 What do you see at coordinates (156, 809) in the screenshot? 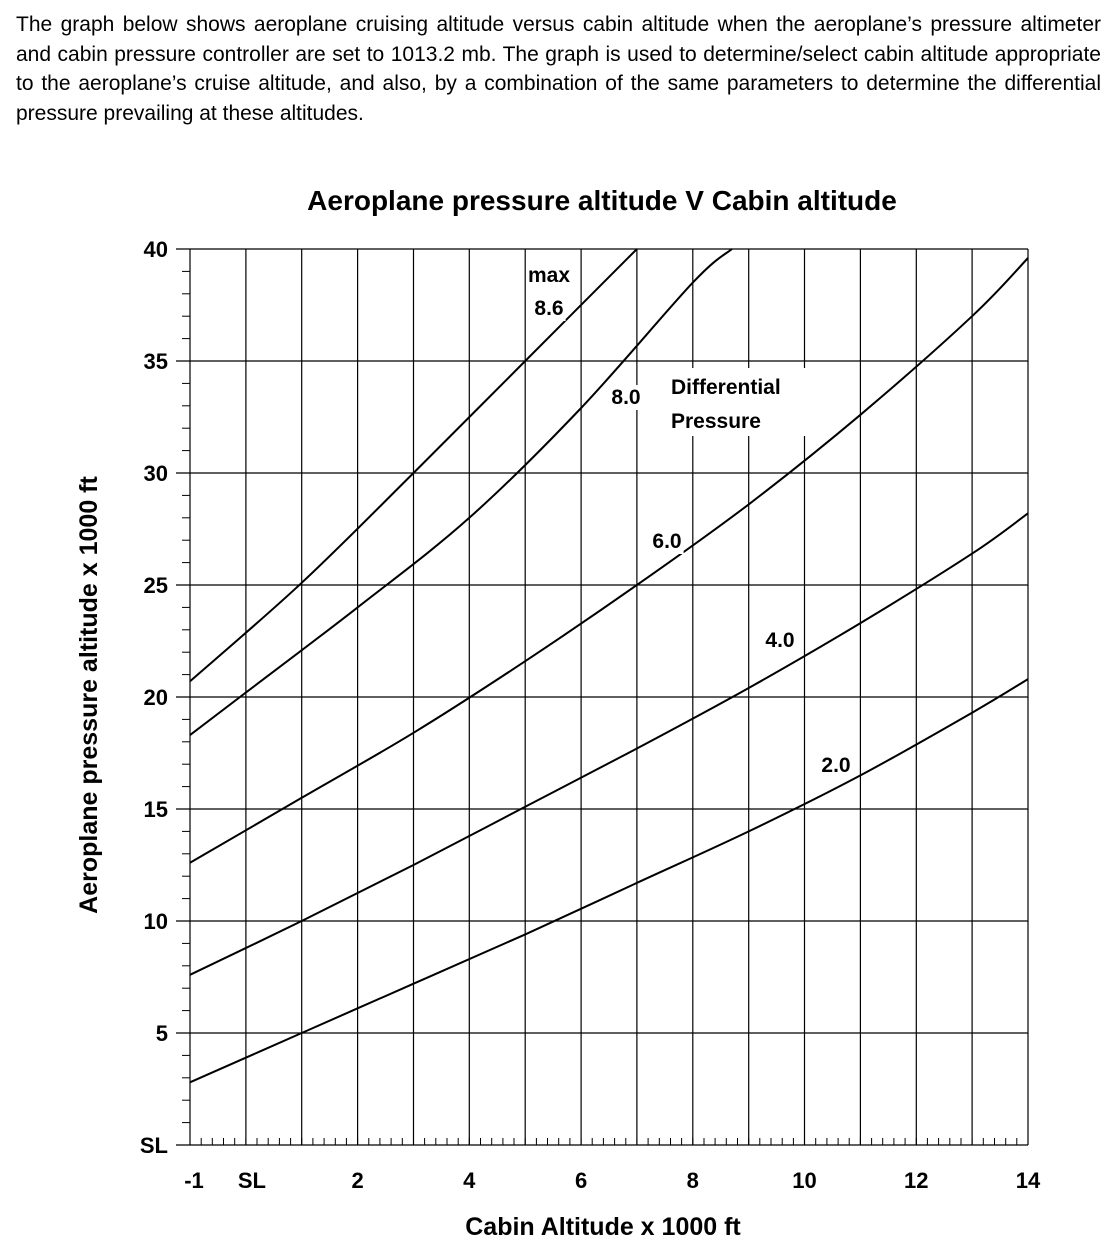
I see `y-tick-label: 15` at bounding box center [156, 809].